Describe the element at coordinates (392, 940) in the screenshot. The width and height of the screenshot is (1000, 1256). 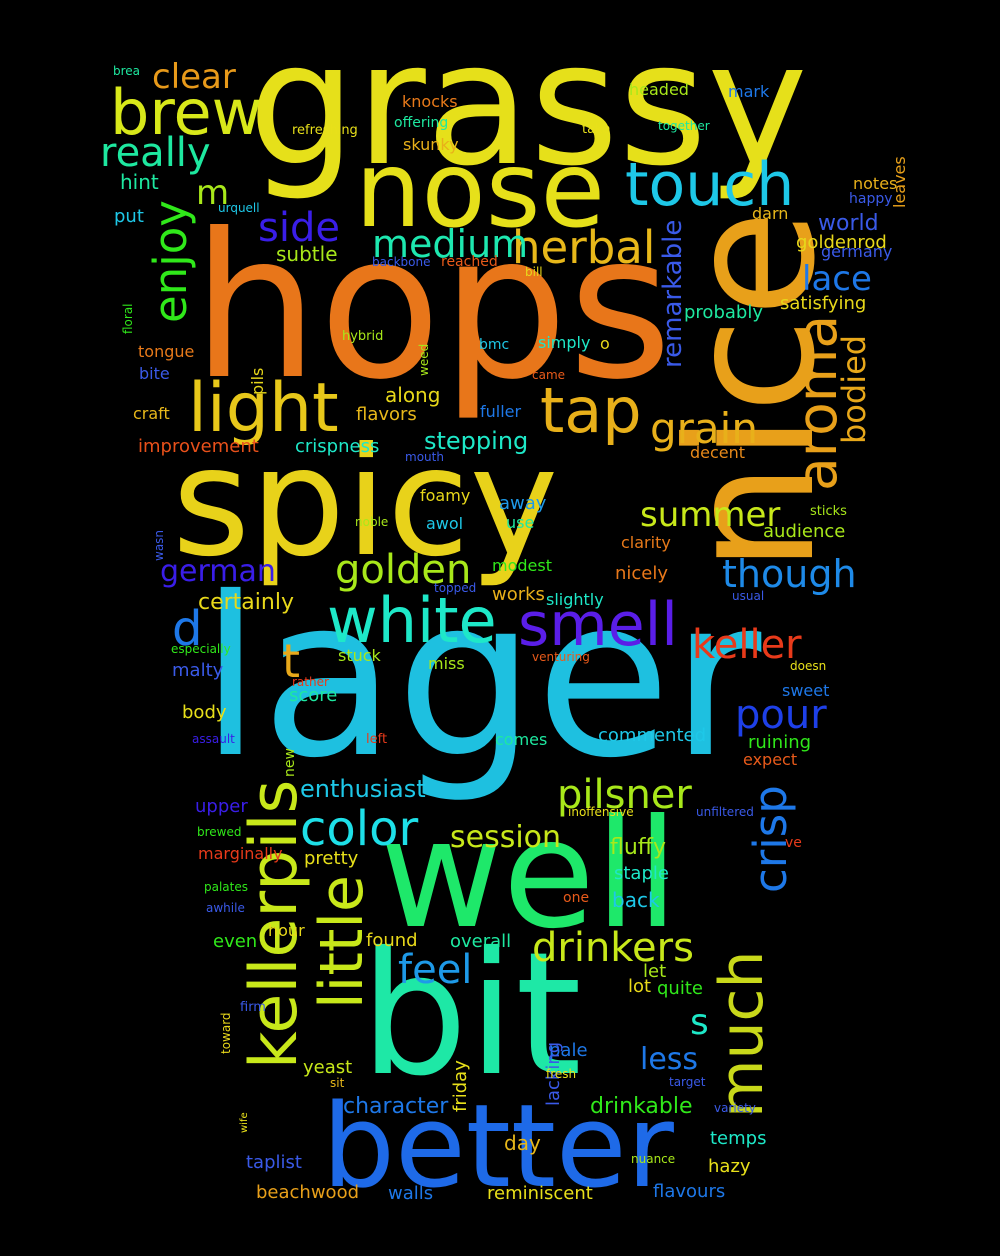
I see `word-found: found` at that location.